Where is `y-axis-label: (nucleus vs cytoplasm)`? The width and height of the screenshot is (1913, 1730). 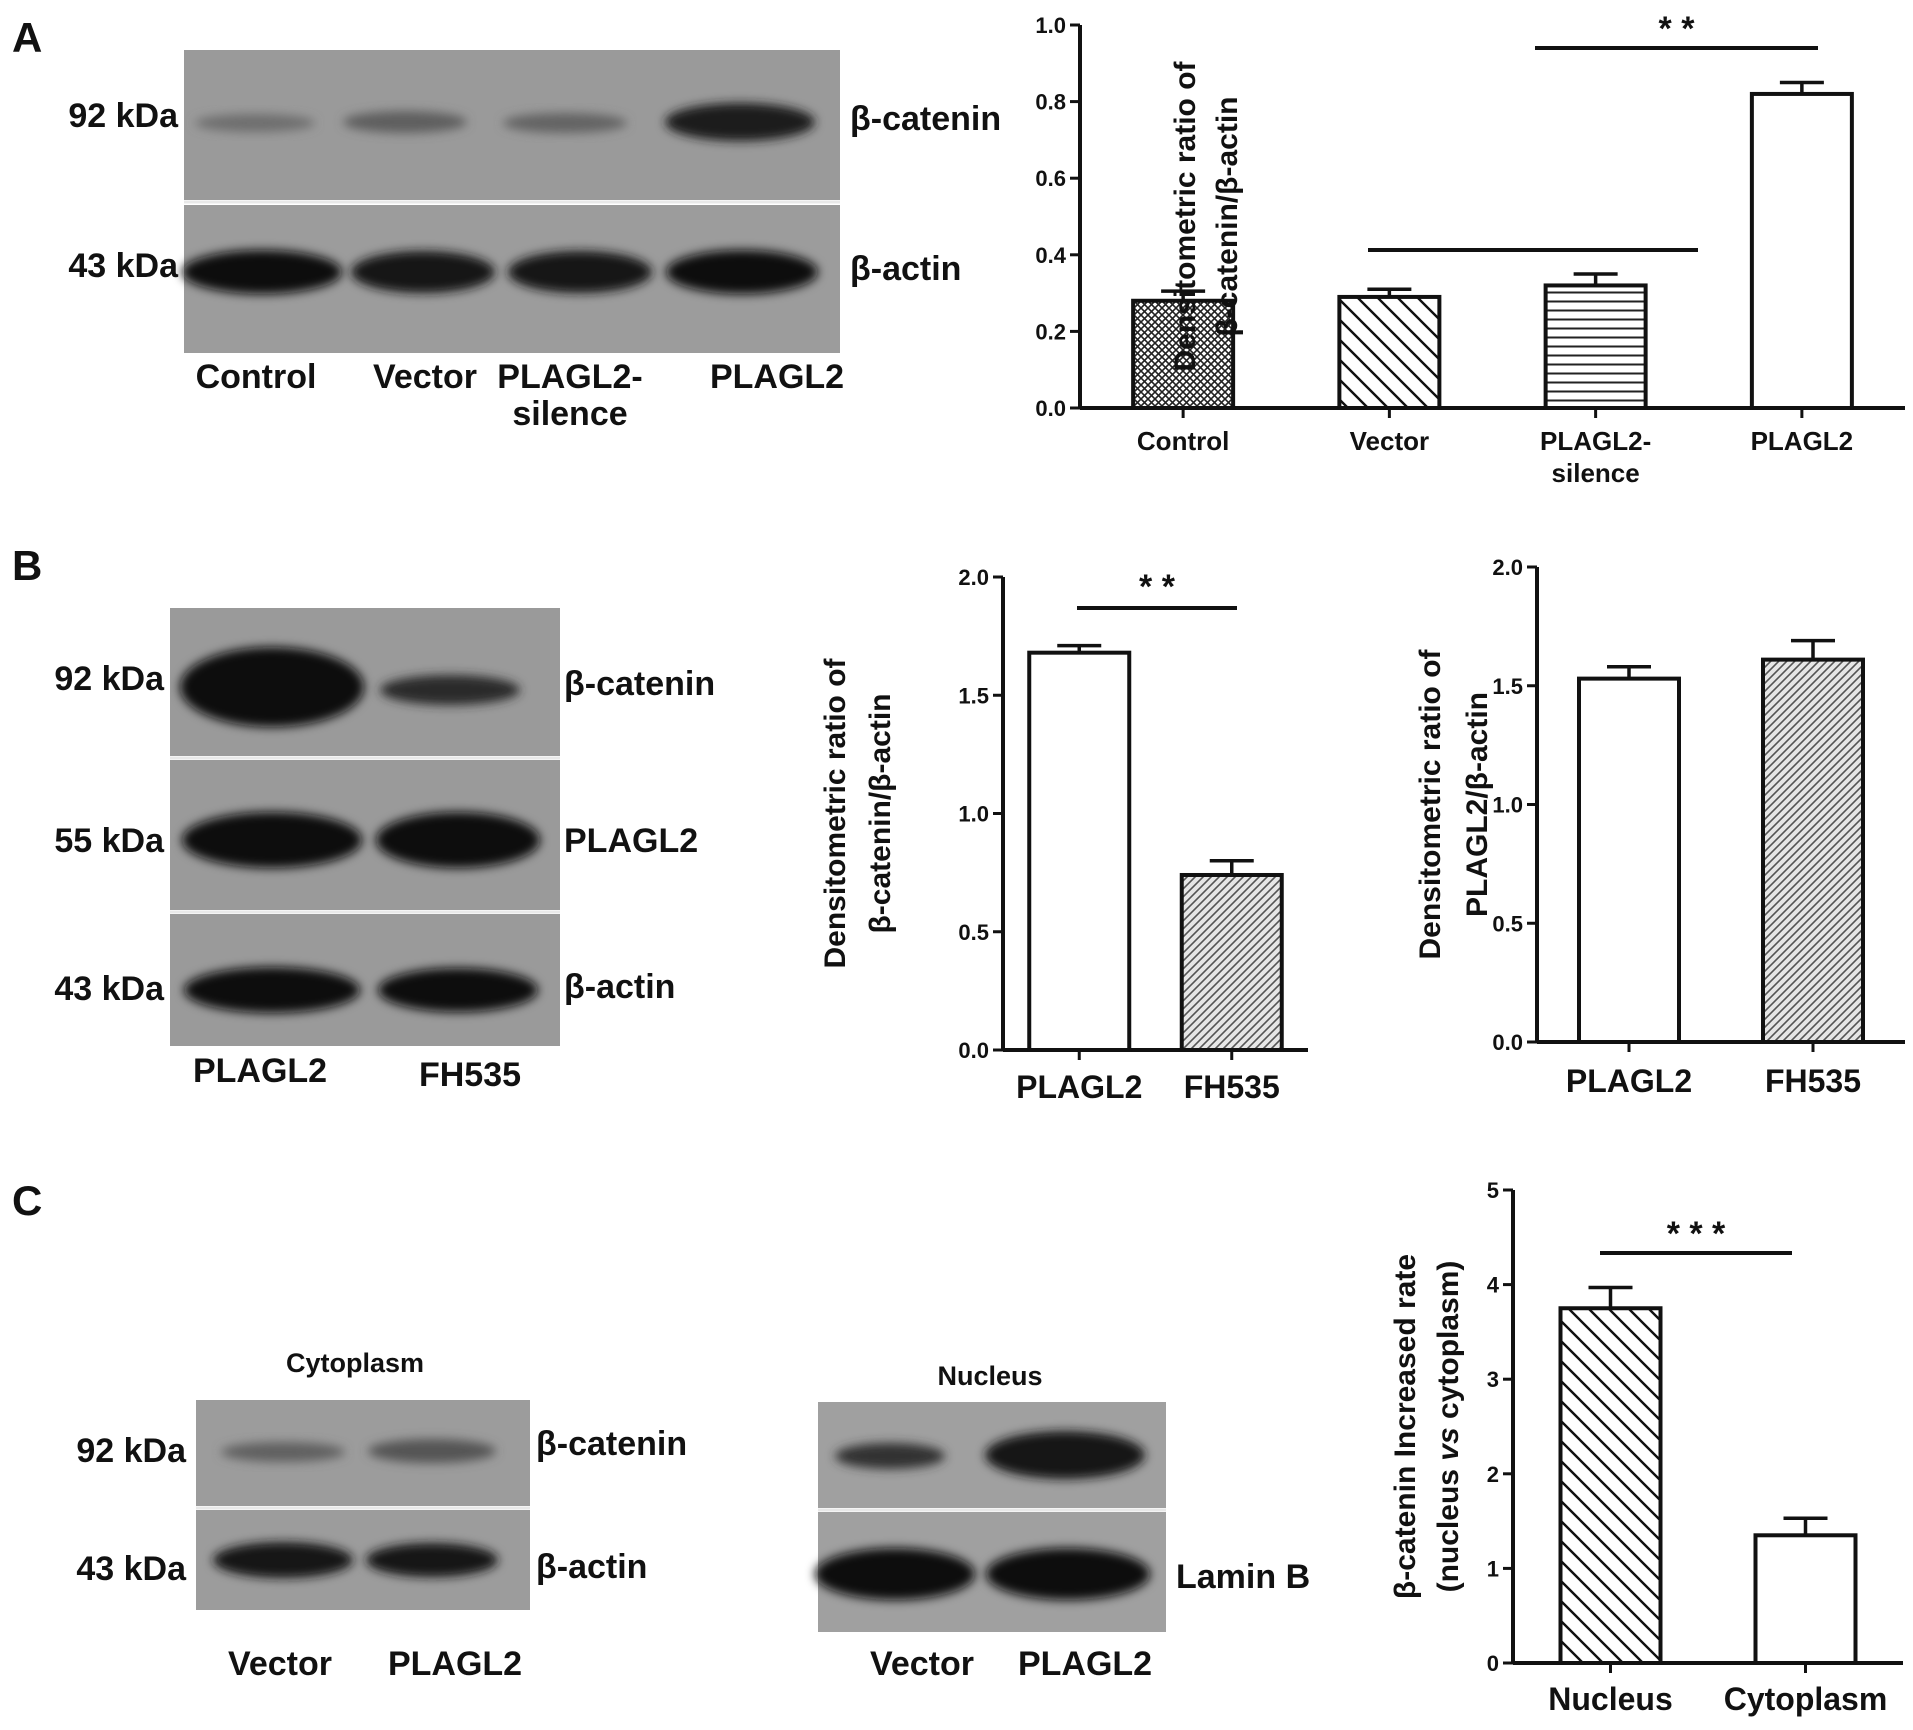 y-axis-label: (nucleus vs cytoplasm) is located at coordinates (1448, 1427).